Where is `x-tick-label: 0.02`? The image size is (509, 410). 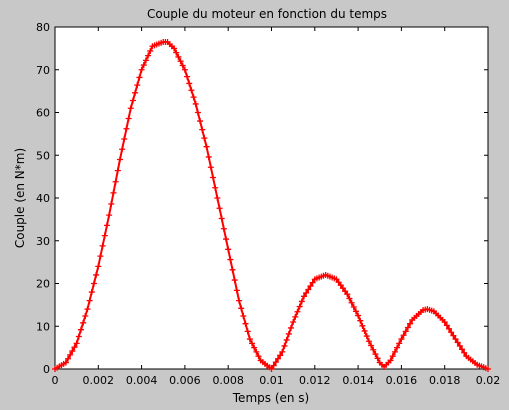
x-tick-label: 0.02 is located at coordinates (488, 380).